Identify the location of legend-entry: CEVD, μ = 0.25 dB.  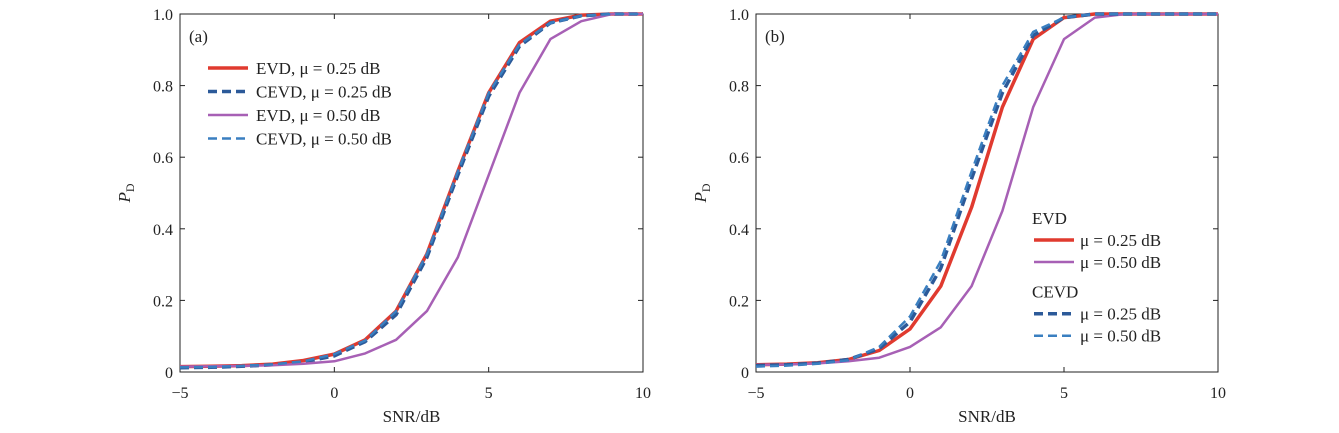
(324, 92).